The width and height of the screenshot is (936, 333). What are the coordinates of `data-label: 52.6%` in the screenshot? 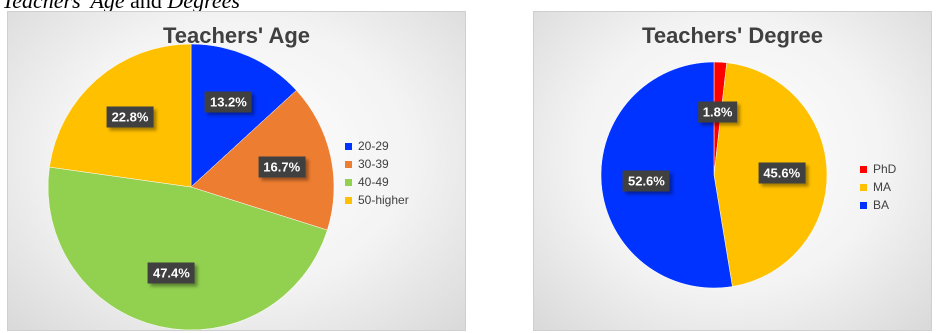 It's located at (646, 181).